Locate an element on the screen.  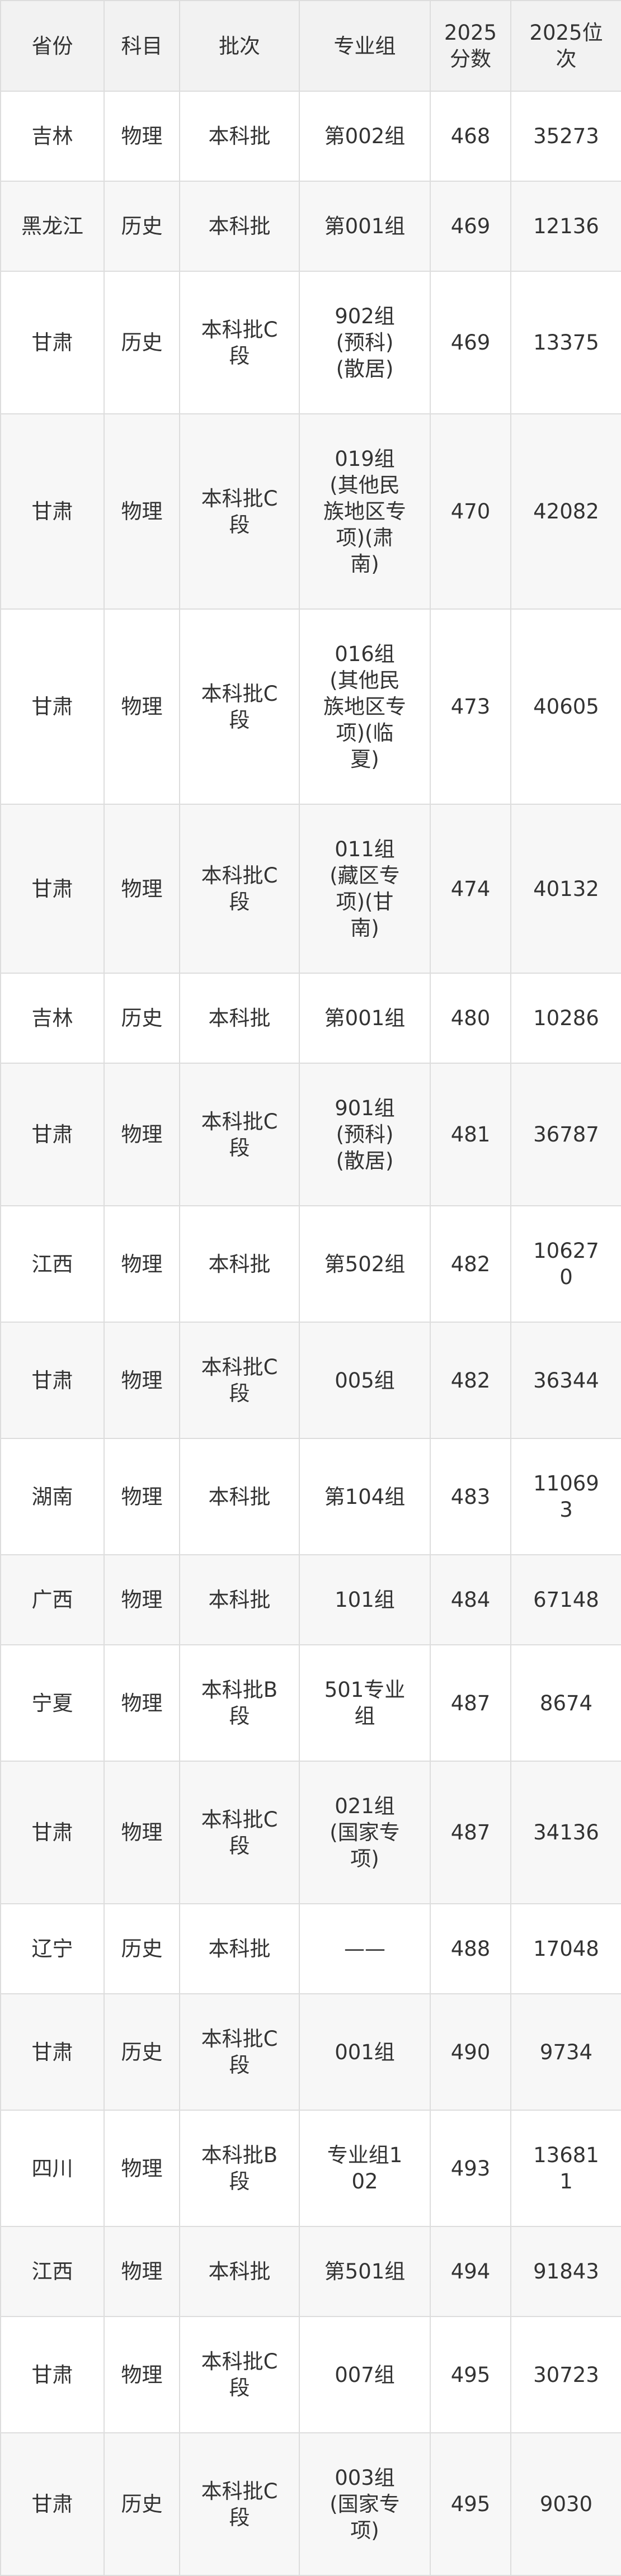
table-cell: 005组 is located at coordinates (365, 1380).